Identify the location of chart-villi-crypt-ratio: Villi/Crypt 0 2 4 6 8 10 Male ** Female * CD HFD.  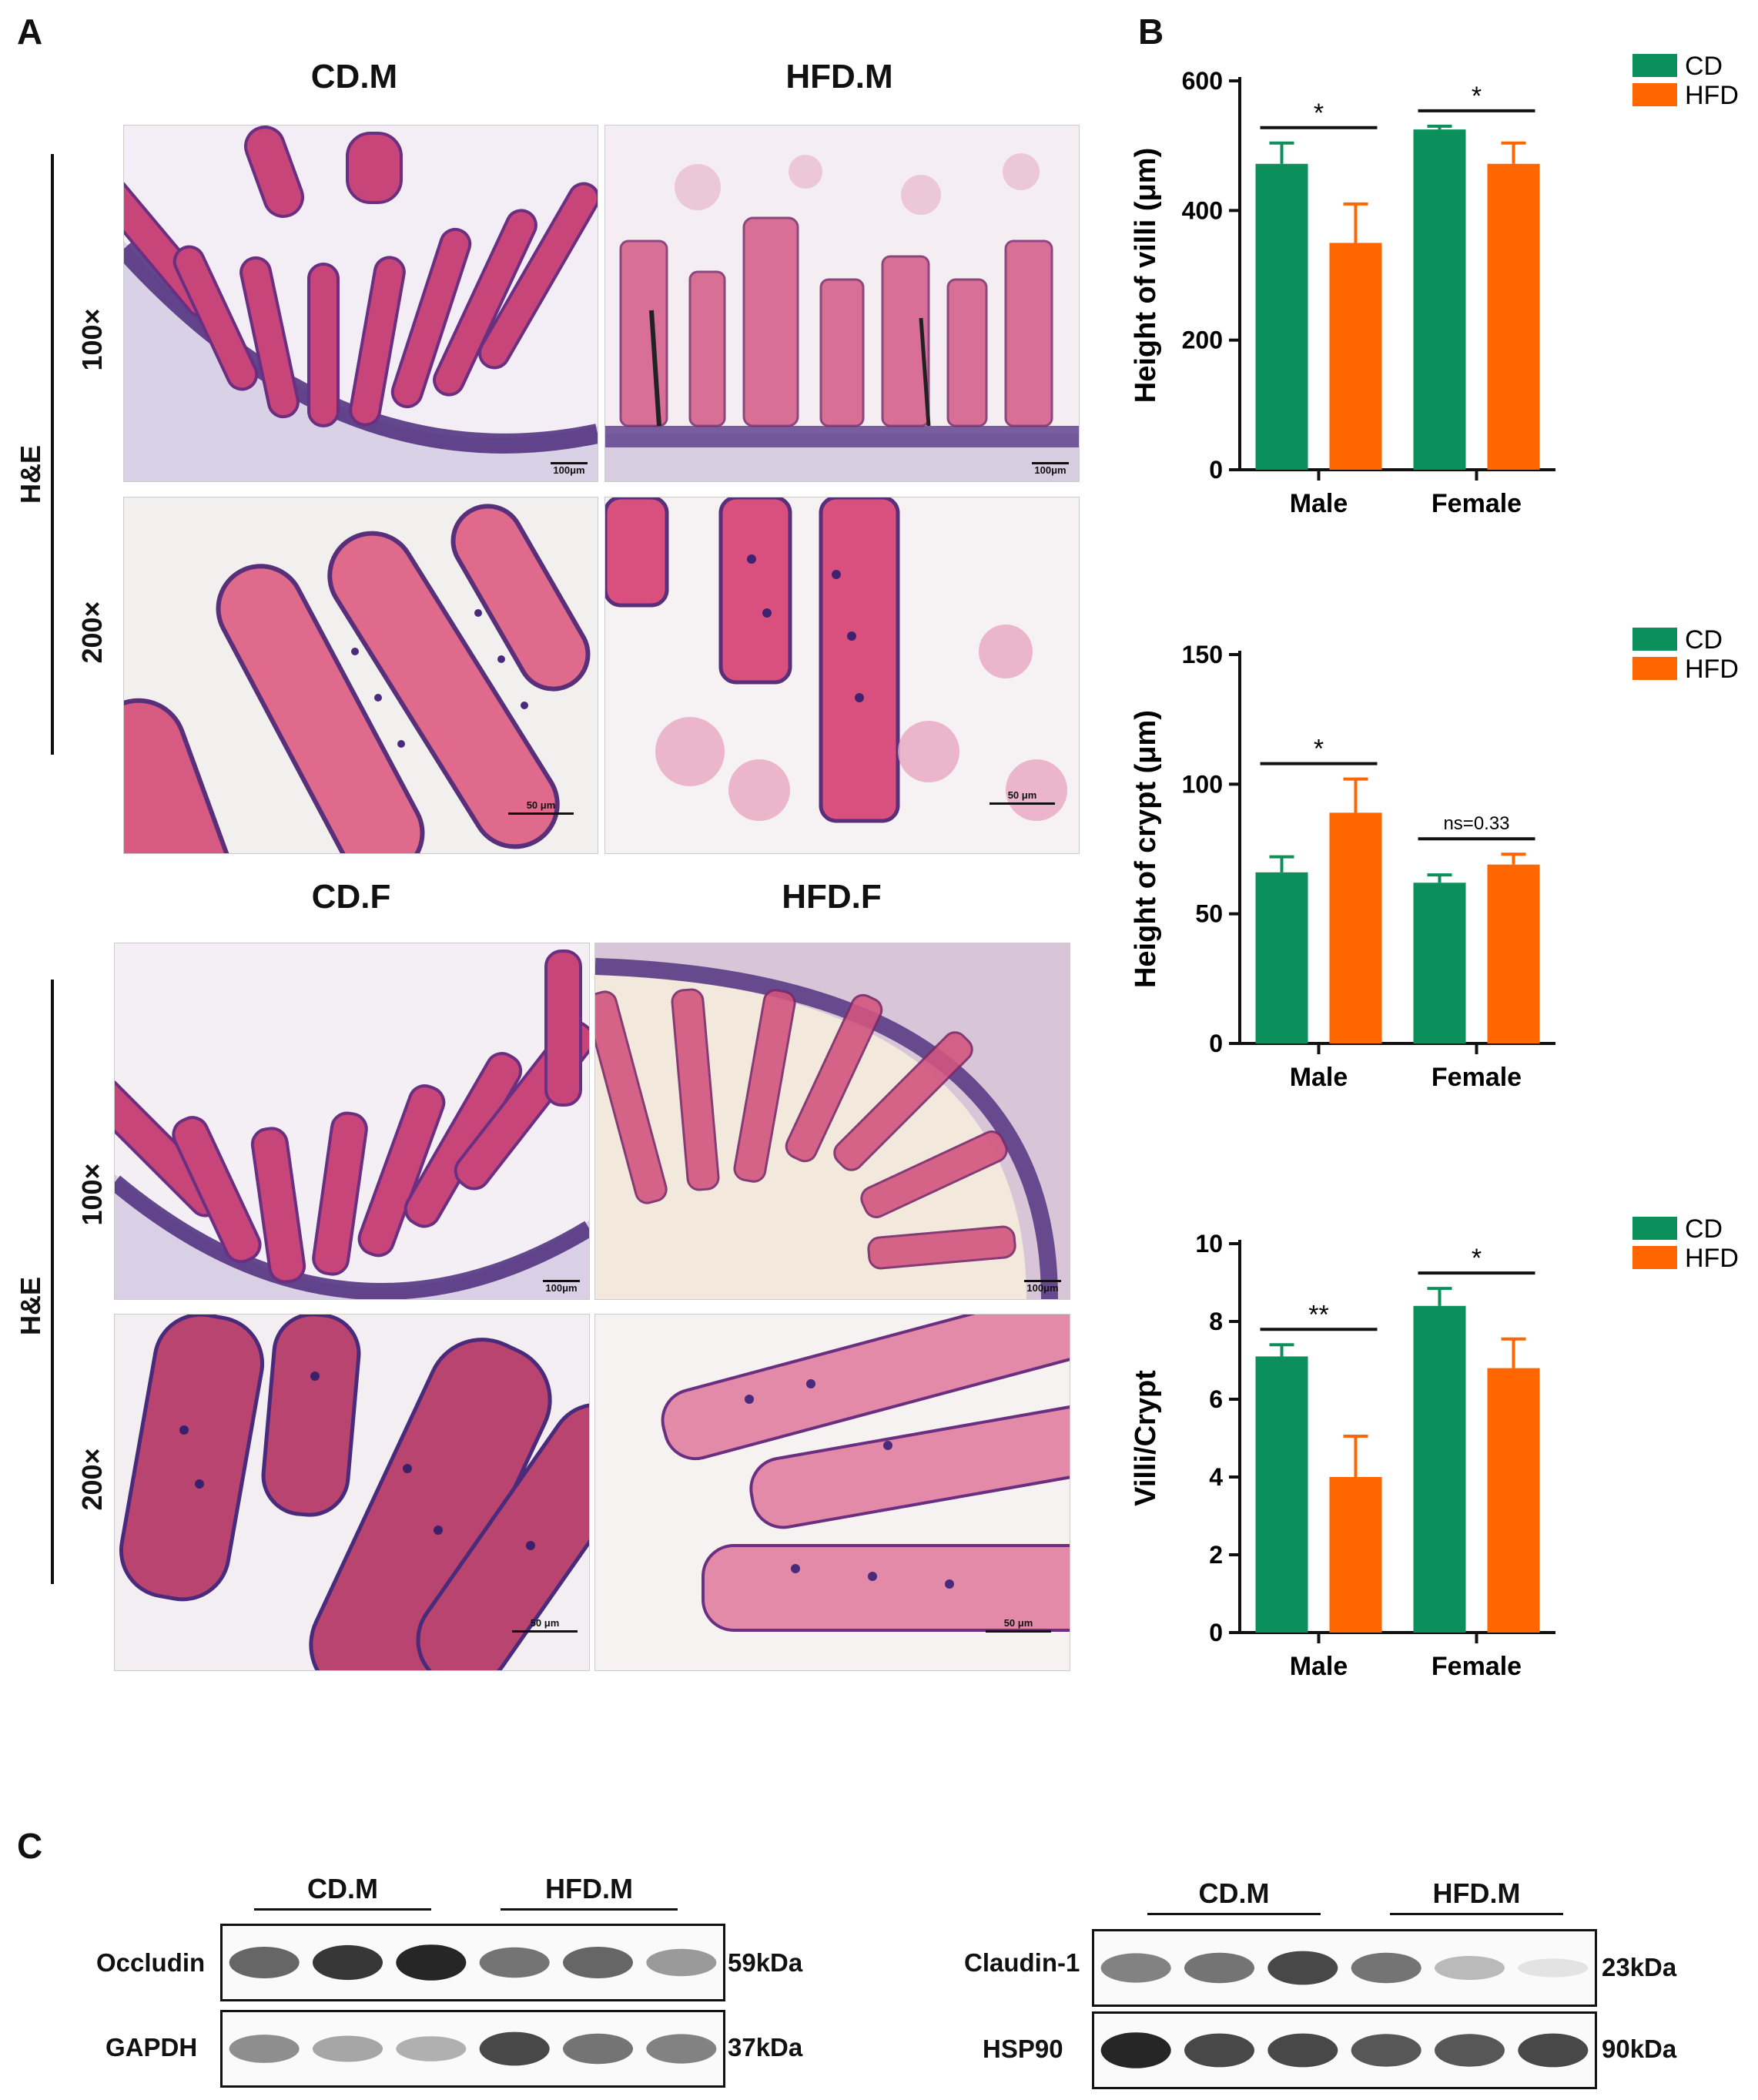
(1441, 1455).